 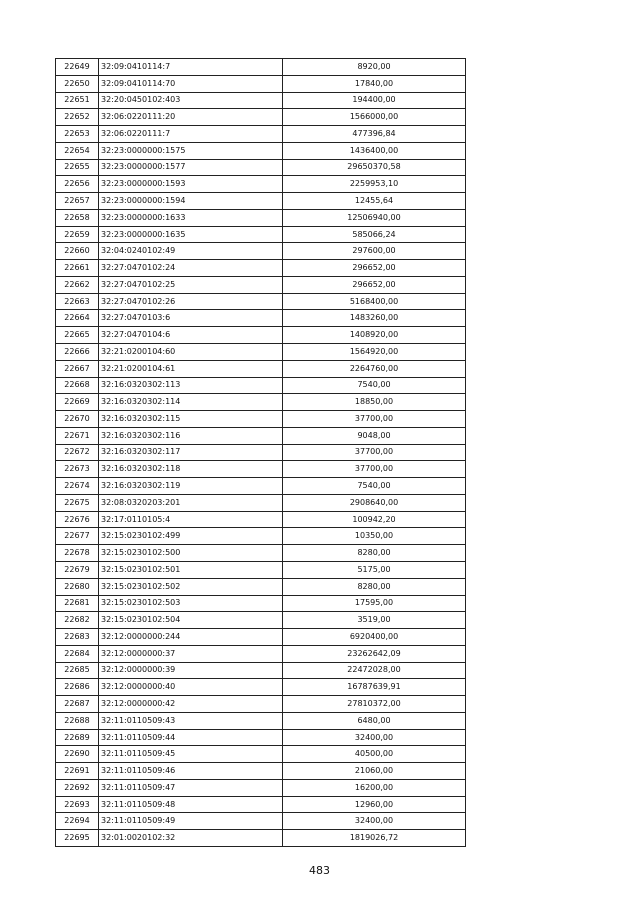 I want to click on table-row: 22675 32:08:0320203:201 2908640,00, so click(x=260, y=502).